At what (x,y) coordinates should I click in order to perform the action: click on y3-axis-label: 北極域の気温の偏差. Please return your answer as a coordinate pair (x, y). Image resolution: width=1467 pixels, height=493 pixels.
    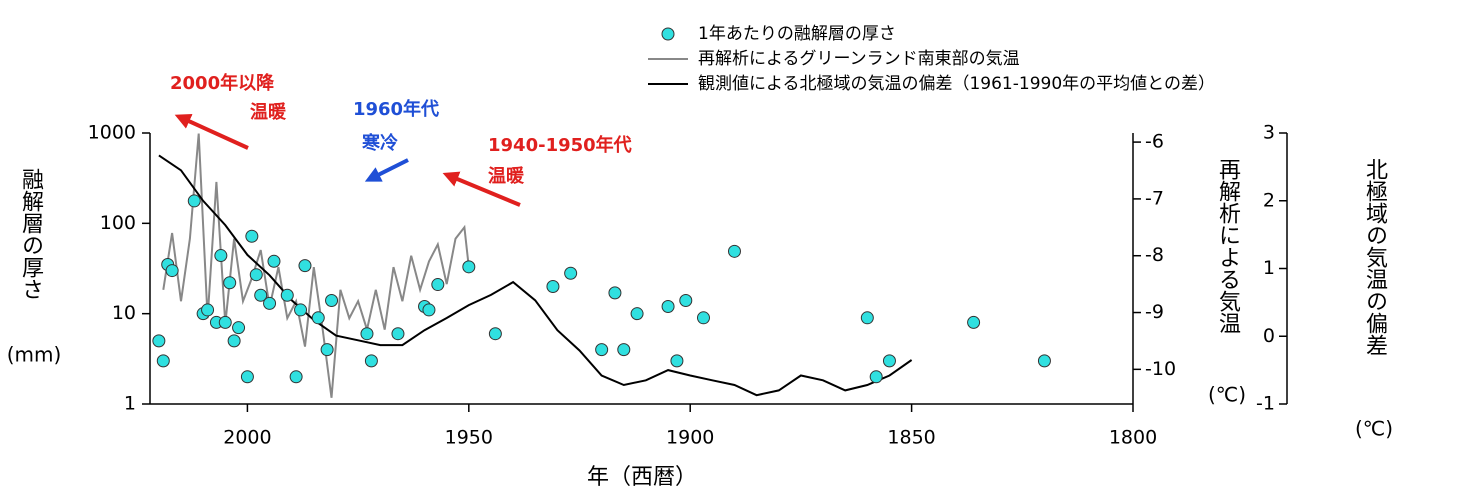
    Looking at the image, I should click on (1375, 257).